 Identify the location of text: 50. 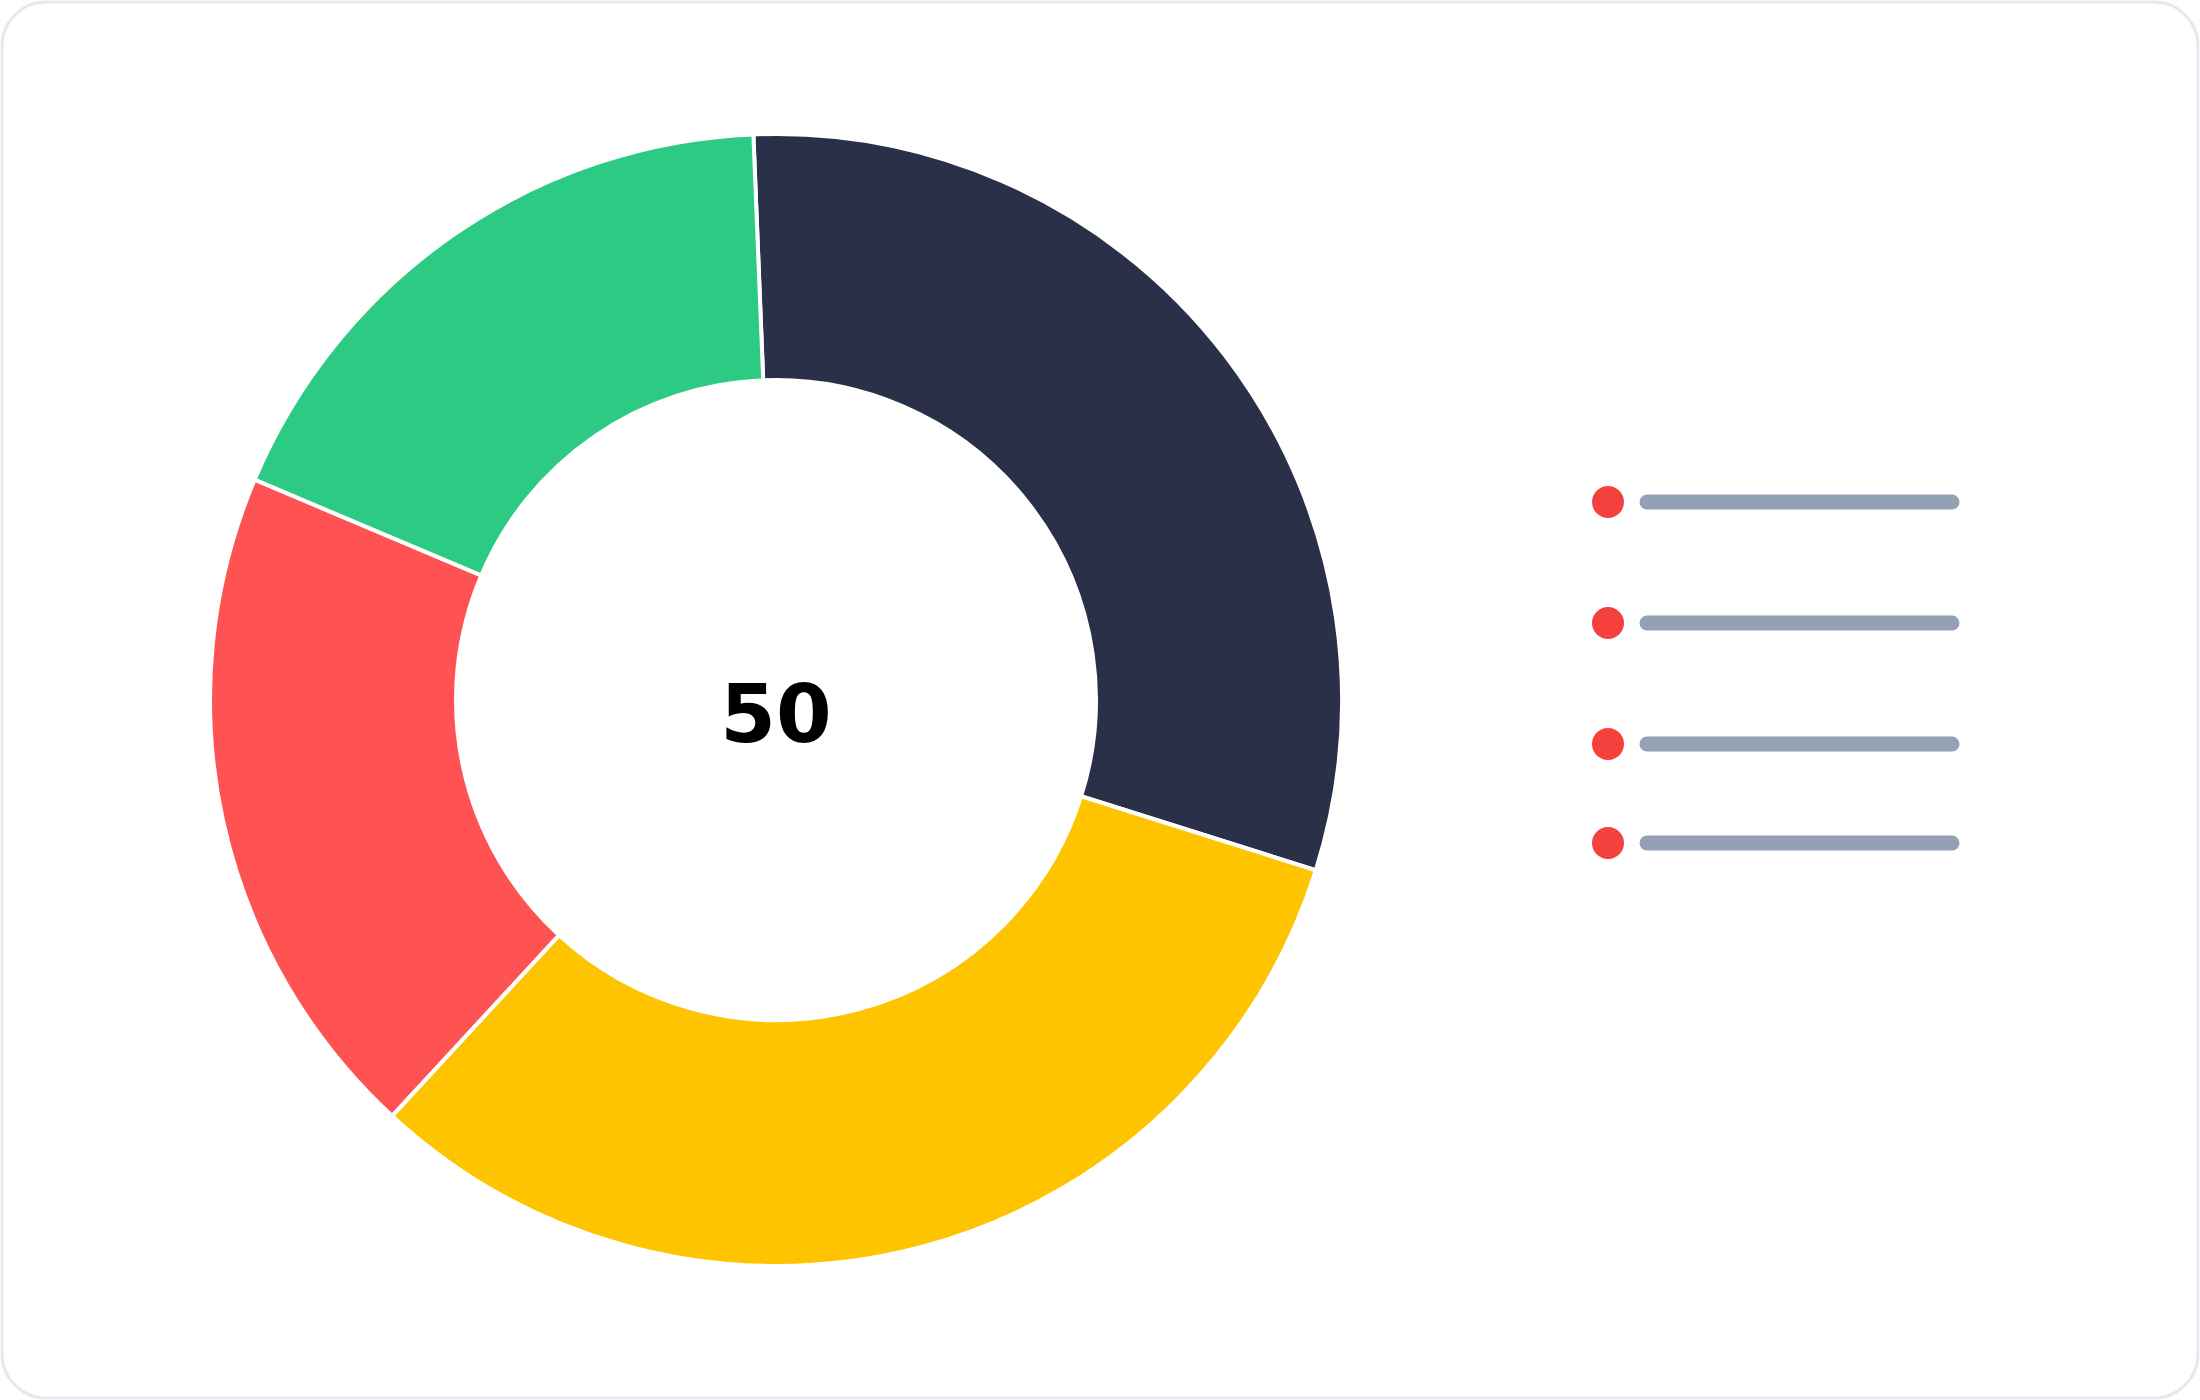
(776, 714).